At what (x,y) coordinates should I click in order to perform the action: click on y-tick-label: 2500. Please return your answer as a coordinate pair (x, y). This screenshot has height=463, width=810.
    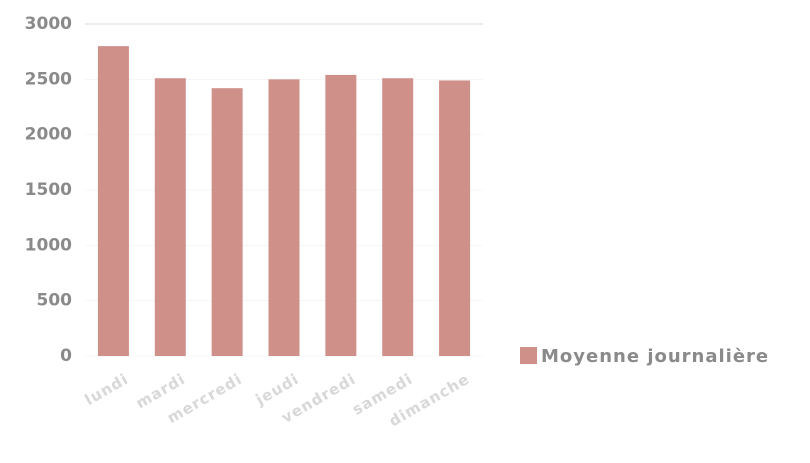
    Looking at the image, I should click on (48, 79).